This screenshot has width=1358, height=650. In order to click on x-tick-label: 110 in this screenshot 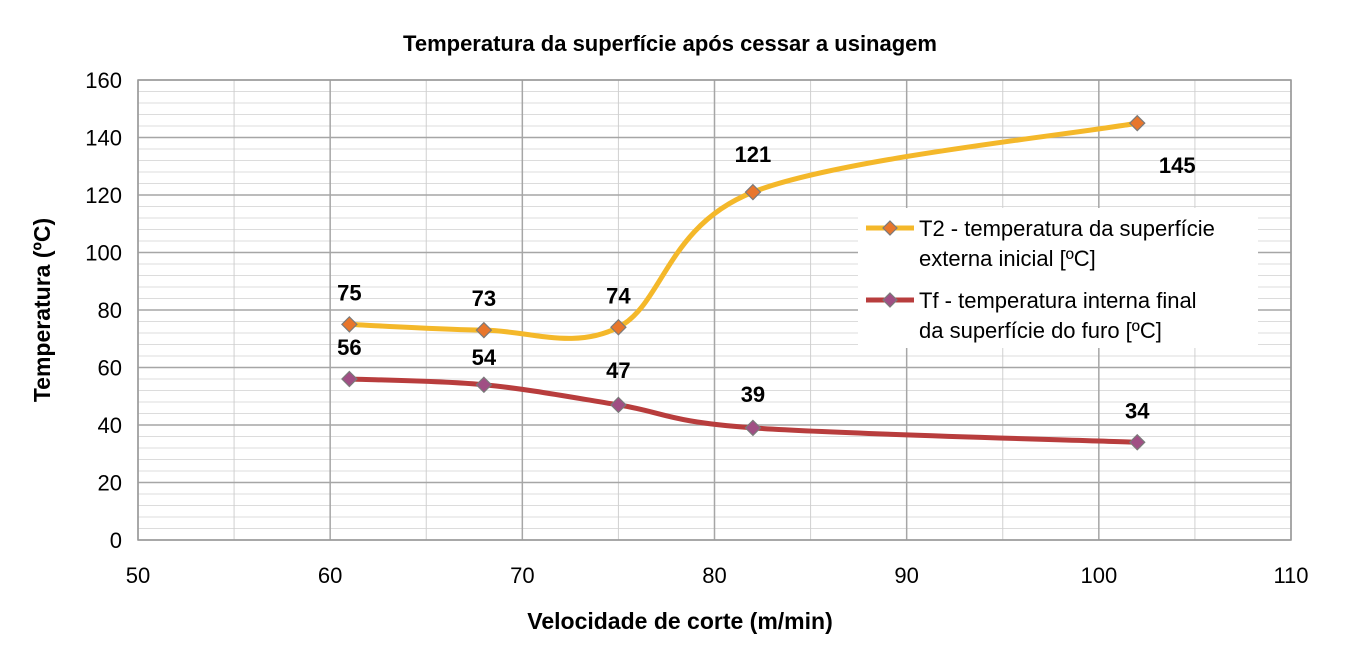, I will do `click(1290, 575)`.